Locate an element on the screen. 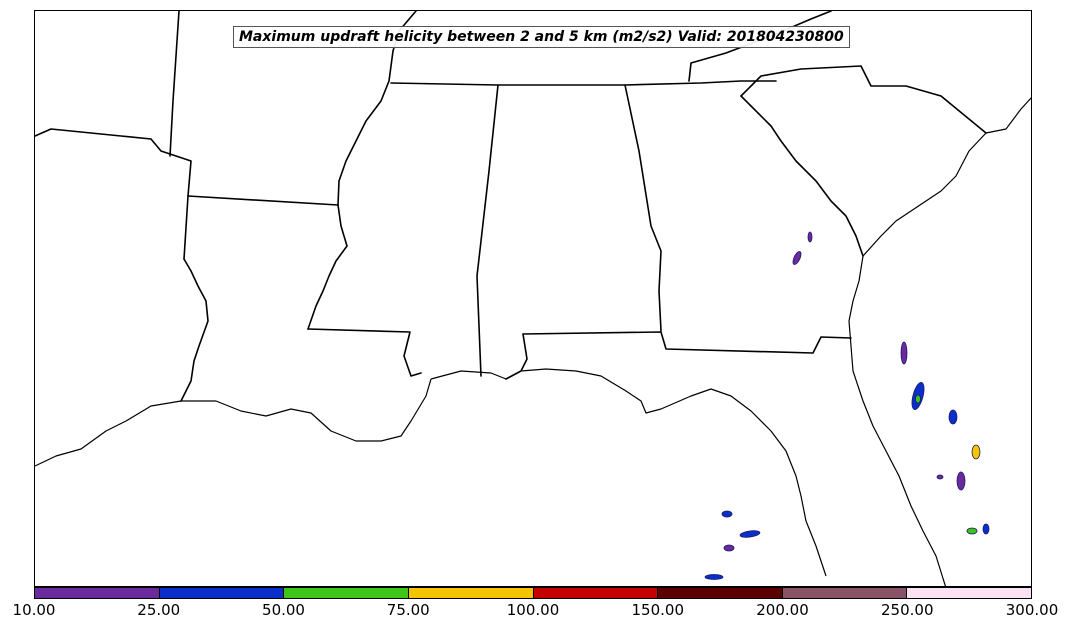  state-border-arkansas-south is located at coordinates (263, 200).